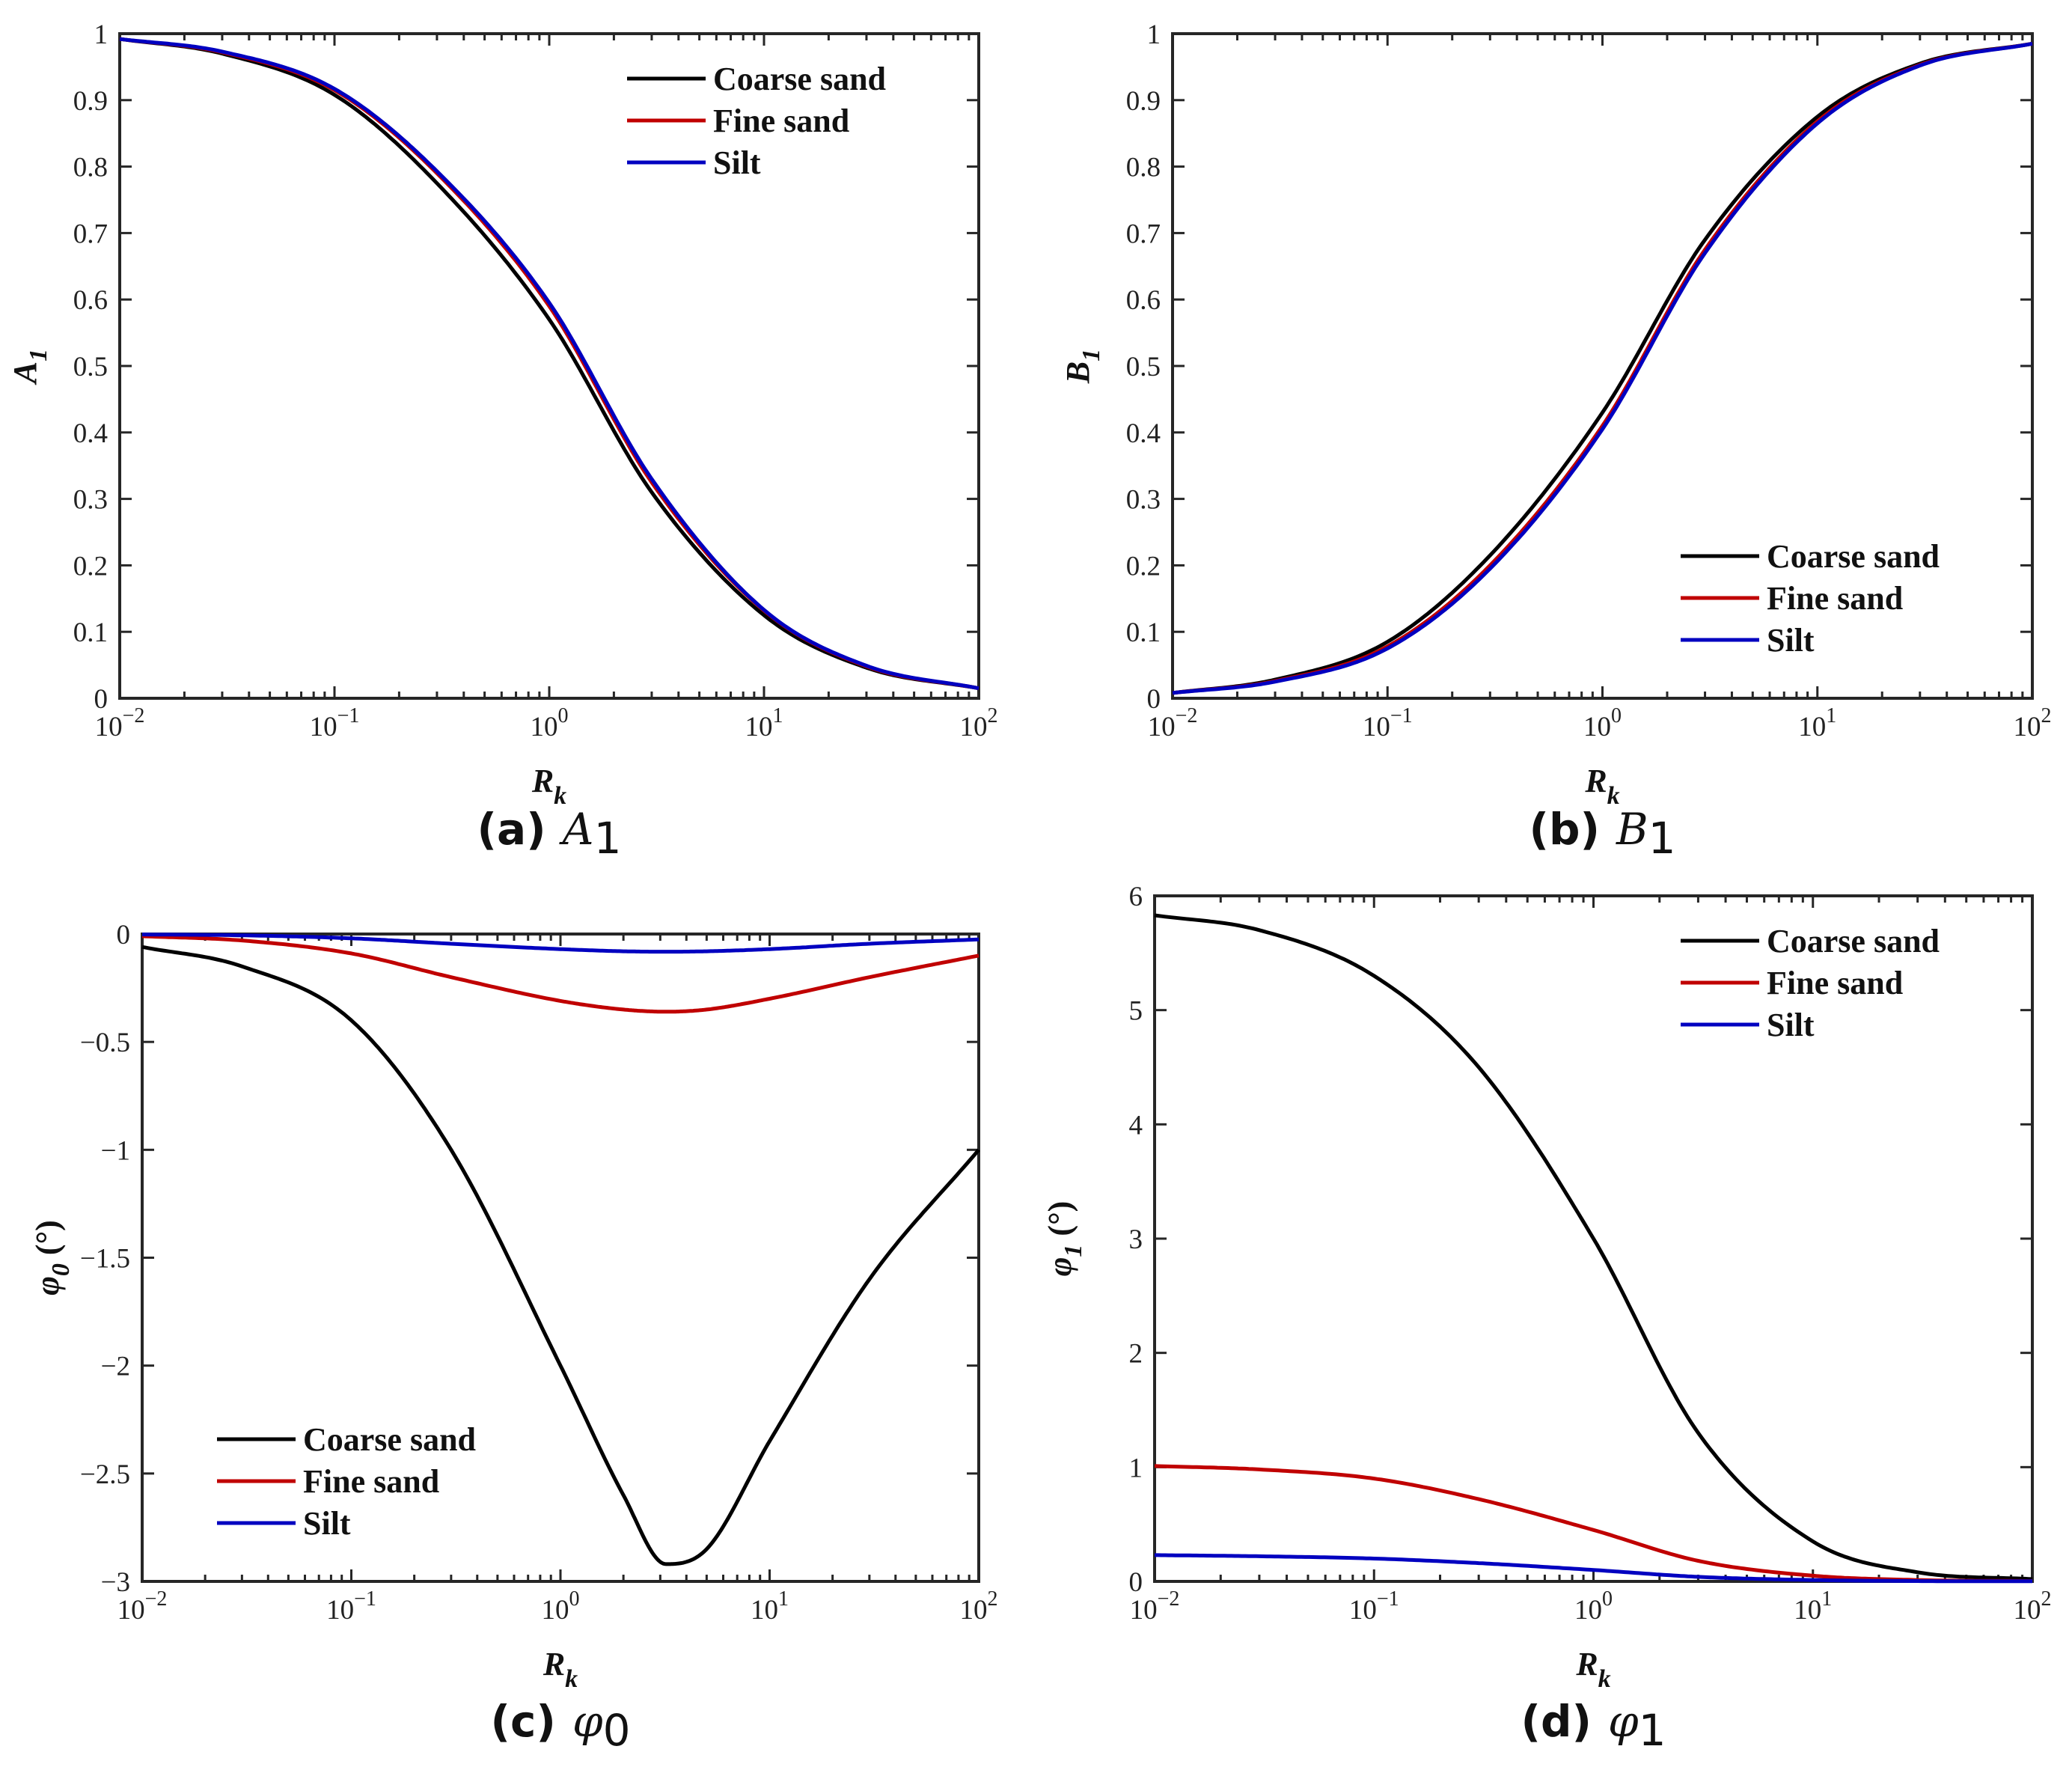  What do you see at coordinates (1136, 1012) in the screenshot?
I see `y-tick-label: 5` at bounding box center [1136, 1012].